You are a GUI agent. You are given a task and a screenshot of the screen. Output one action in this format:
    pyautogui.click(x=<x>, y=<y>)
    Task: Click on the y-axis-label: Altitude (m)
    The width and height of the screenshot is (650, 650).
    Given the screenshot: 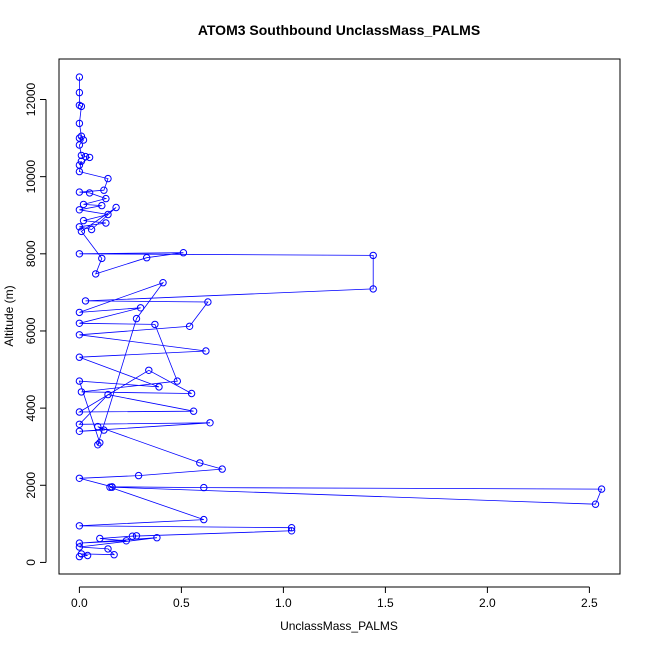 What is the action you would take?
    pyautogui.click(x=9, y=315)
    